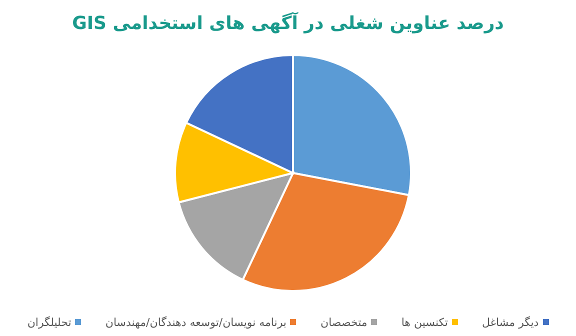 The width and height of the screenshot is (576, 336). Describe the element at coordinates (510, 322) in the screenshot. I see `legend-label: دیگر مشاغل` at that location.